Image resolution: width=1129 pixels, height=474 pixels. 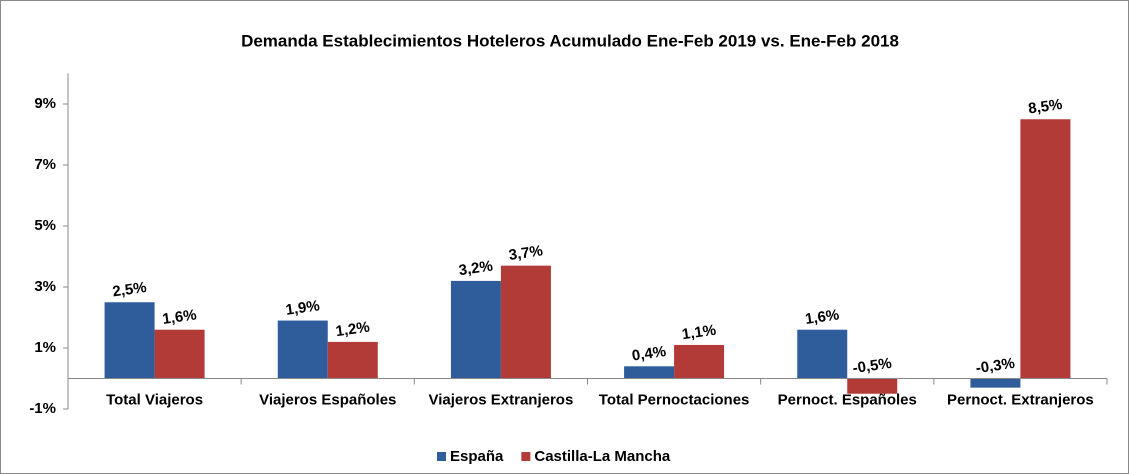 What do you see at coordinates (129, 290) in the screenshot?
I see `data-label: 2,5%` at bounding box center [129, 290].